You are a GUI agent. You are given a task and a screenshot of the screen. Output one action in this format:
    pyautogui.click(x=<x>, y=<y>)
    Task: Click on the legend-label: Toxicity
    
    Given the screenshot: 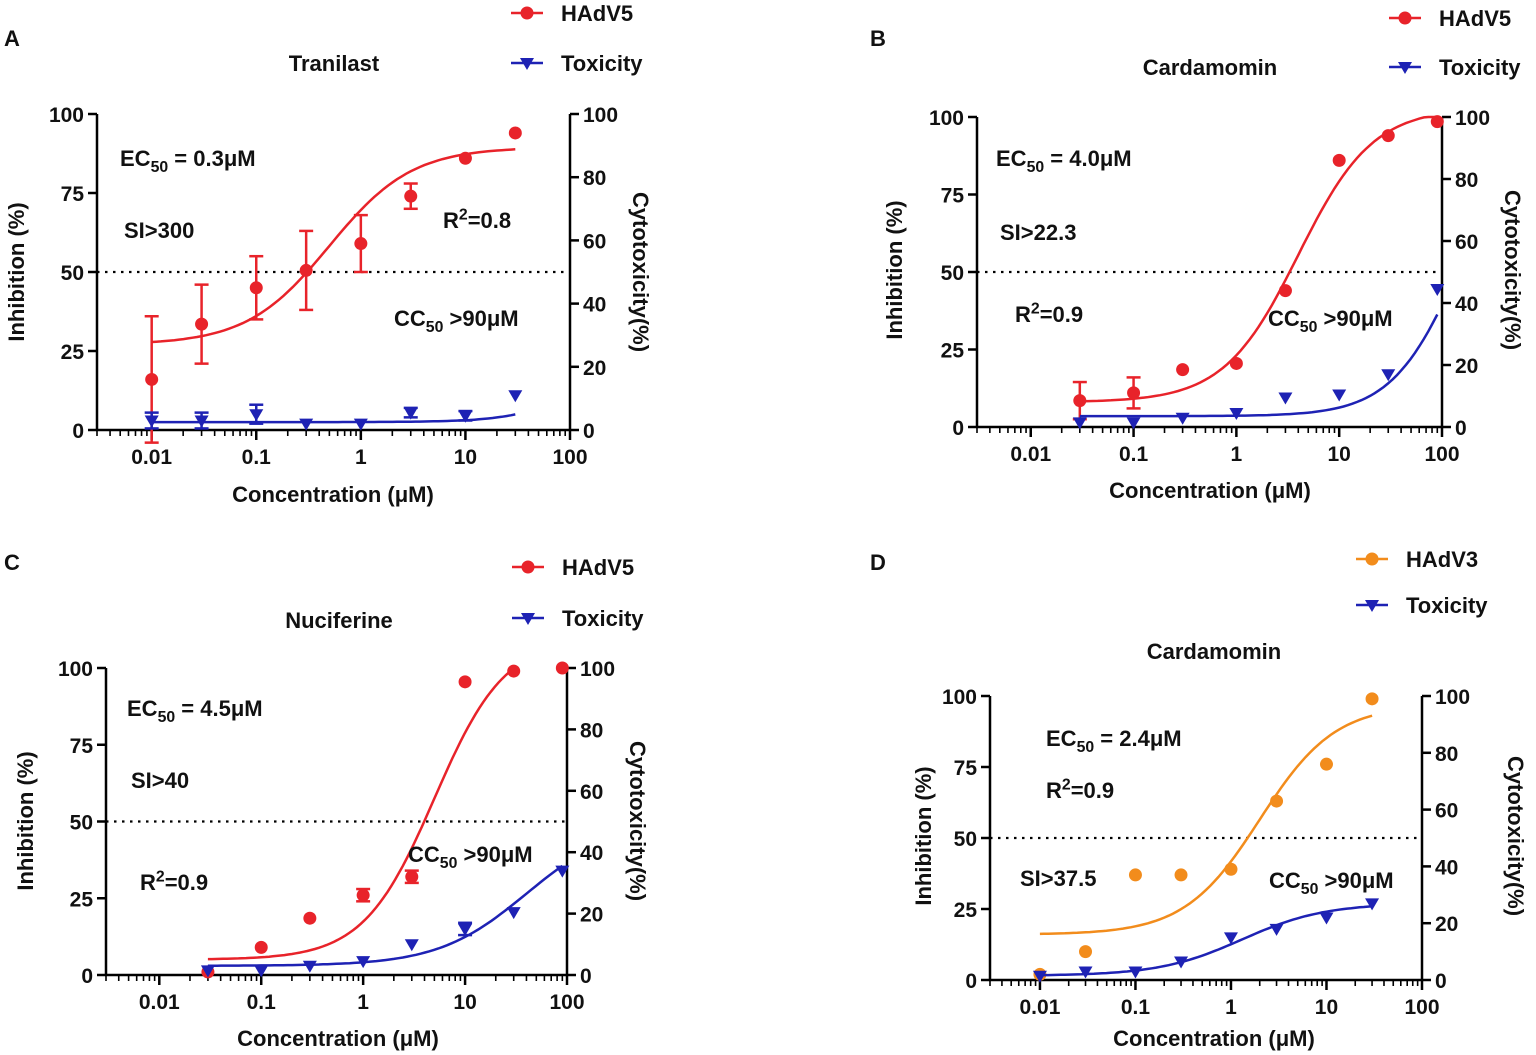 What is the action you would take?
    pyautogui.click(x=603, y=618)
    